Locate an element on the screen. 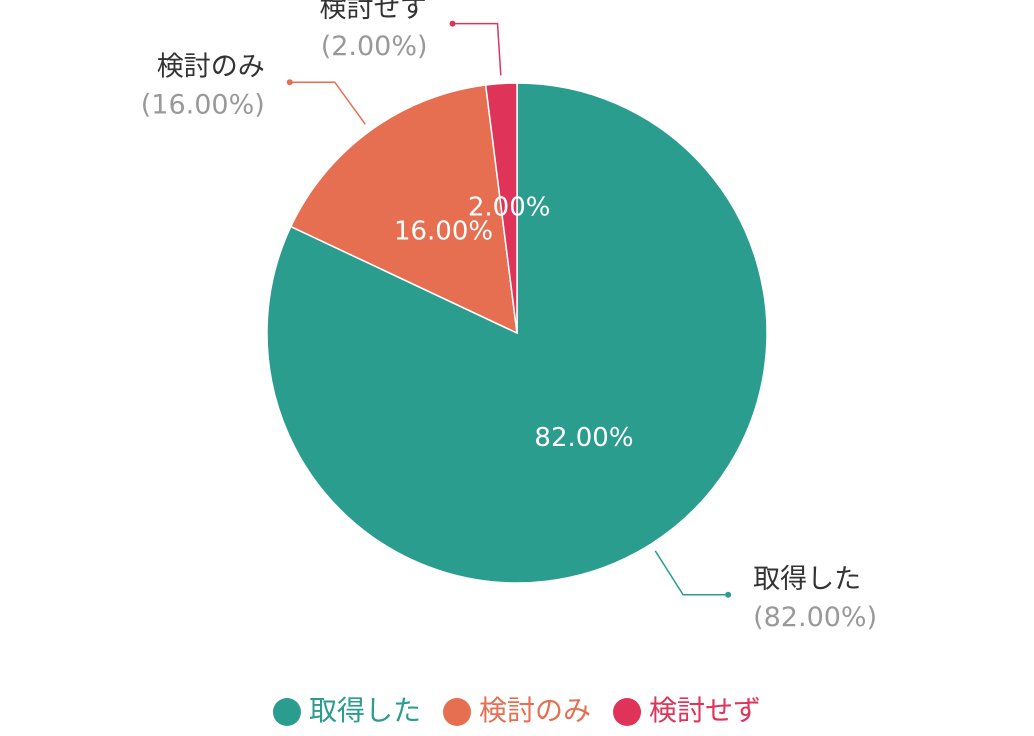  outer-value-label: (82.00%) is located at coordinates (815, 617).